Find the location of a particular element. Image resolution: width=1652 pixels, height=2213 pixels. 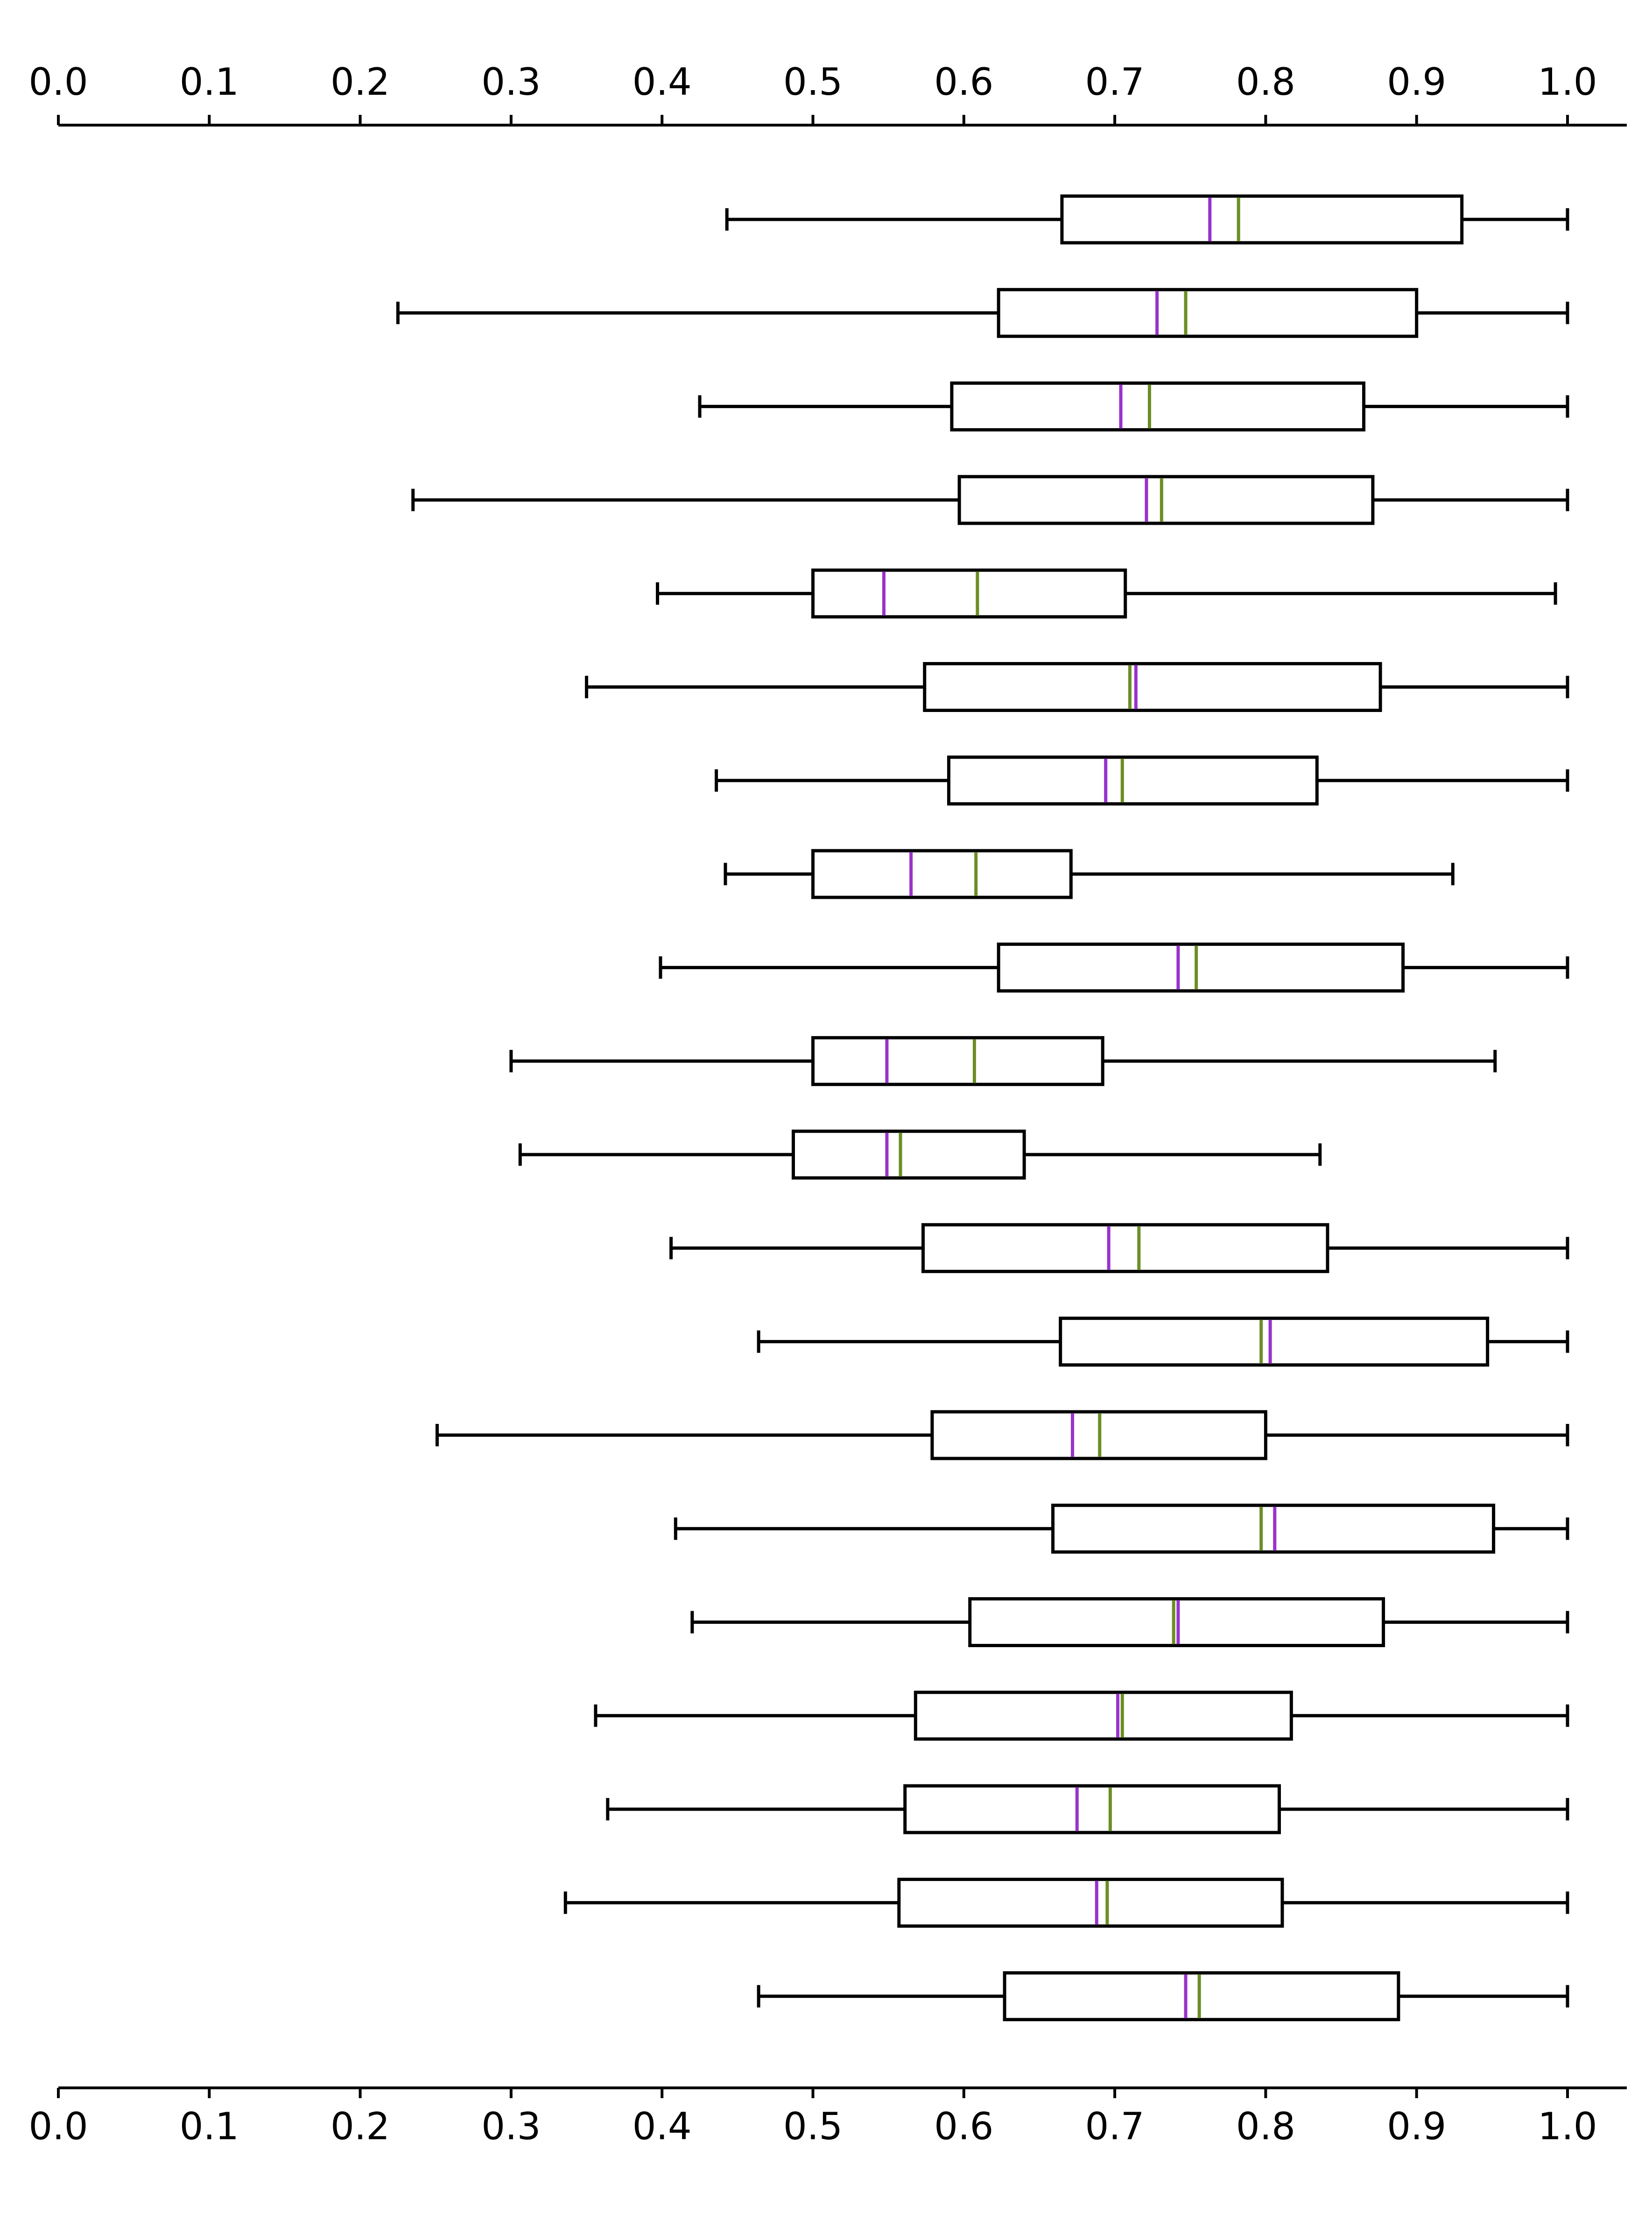

top-x-axis: 0.0 0.1 0.2 0.3 0.4 0.5 0.6 0.7 0.8 0.9 1.0 is located at coordinates (827, 94).